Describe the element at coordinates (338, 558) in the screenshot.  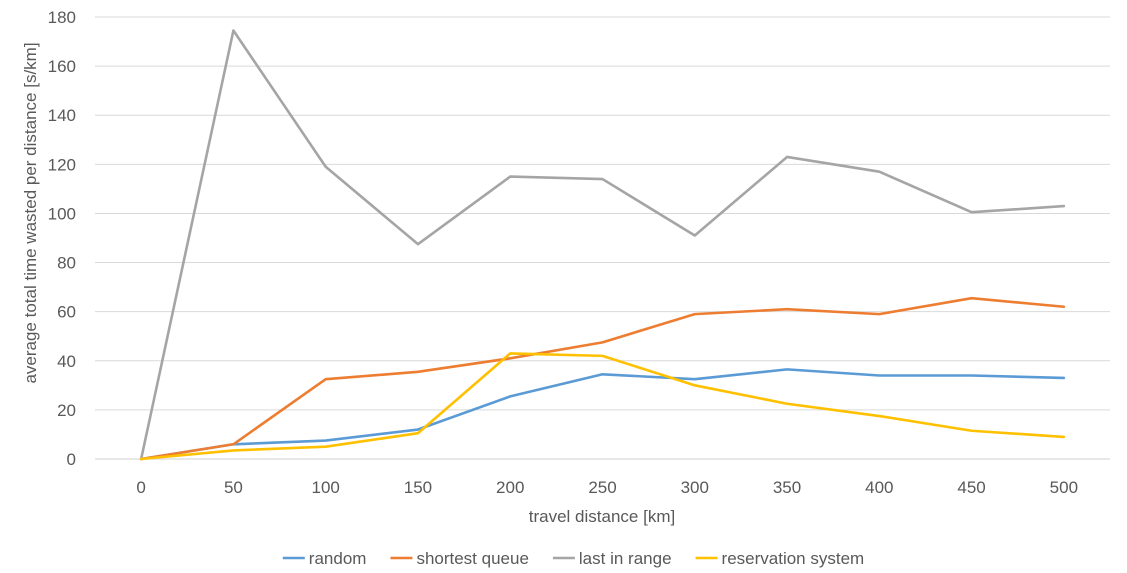
I see `legend-label: random` at that location.